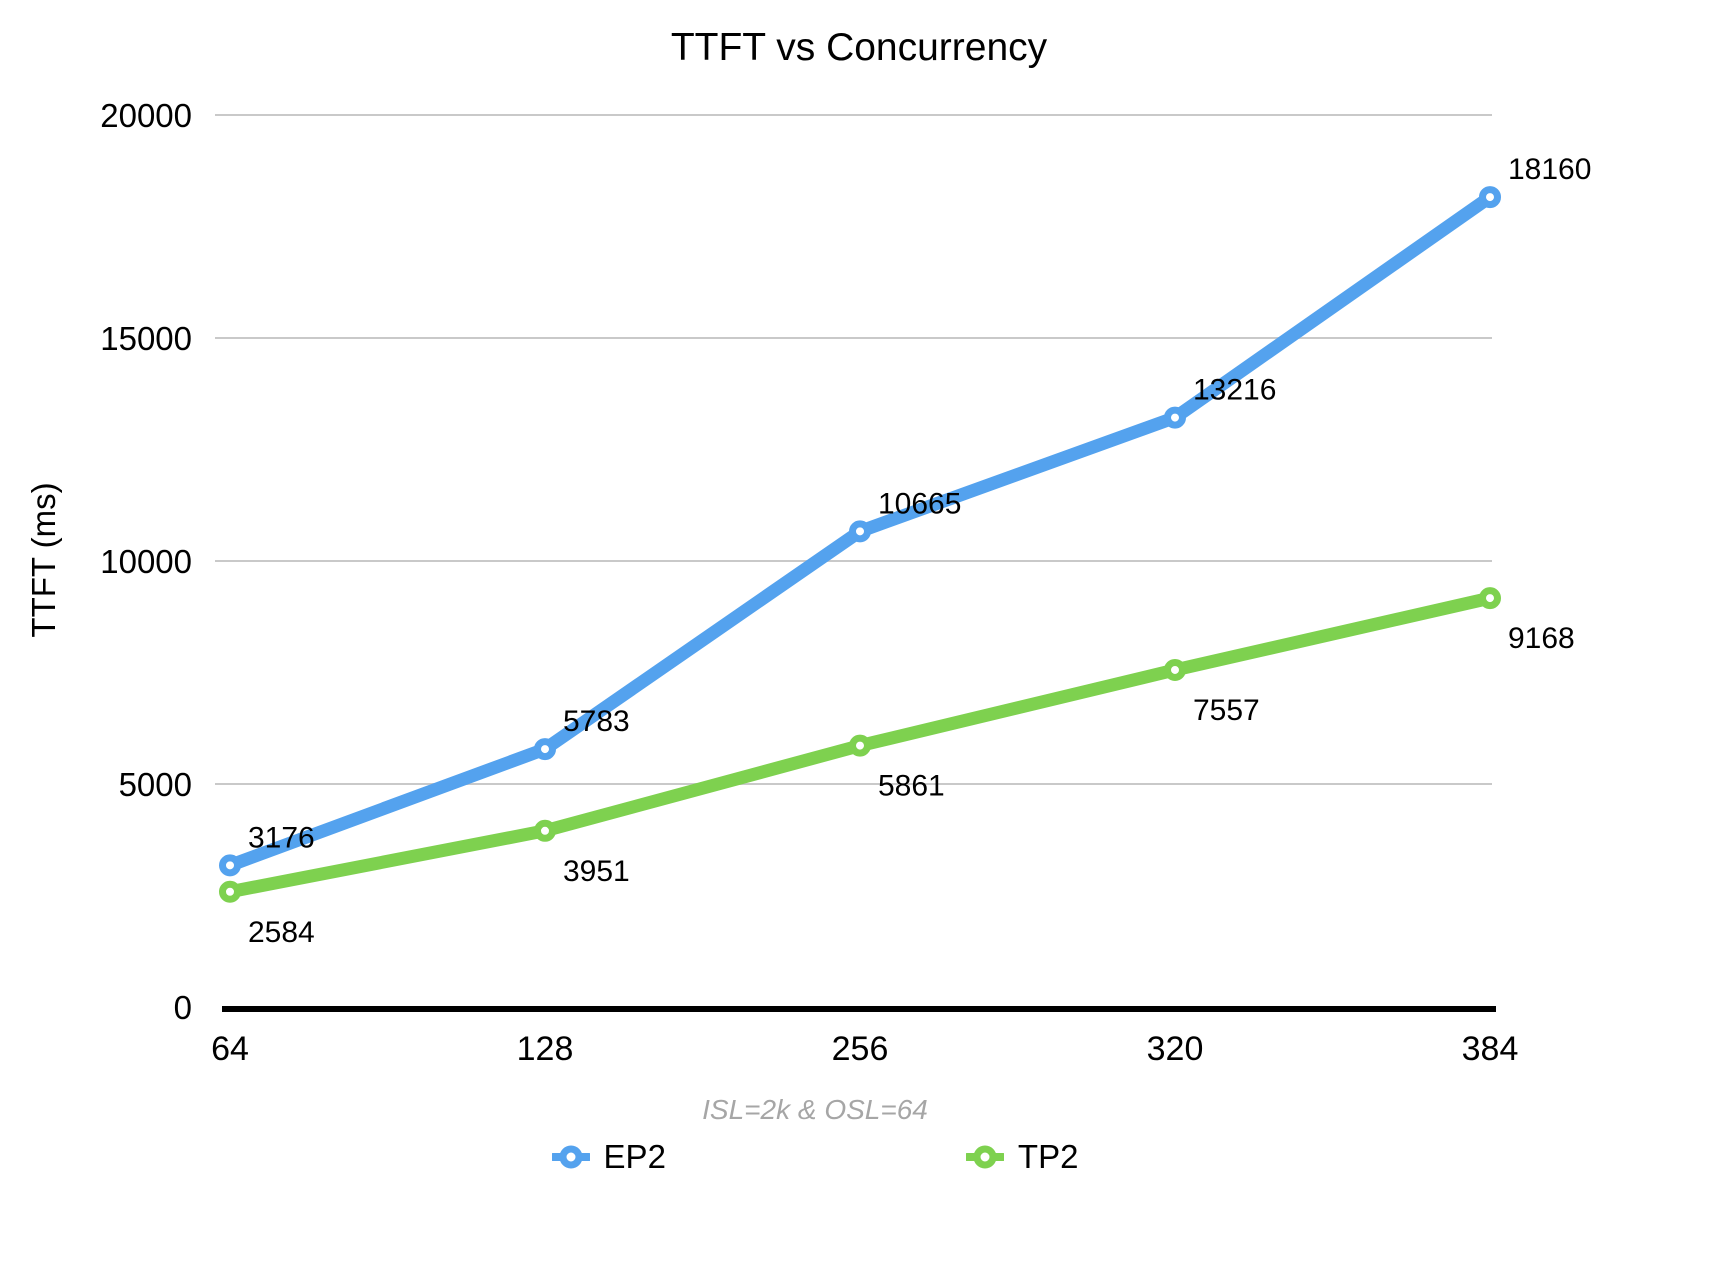 The width and height of the screenshot is (1718, 1264). I want to click on data-point-label: 3176, so click(281, 837).